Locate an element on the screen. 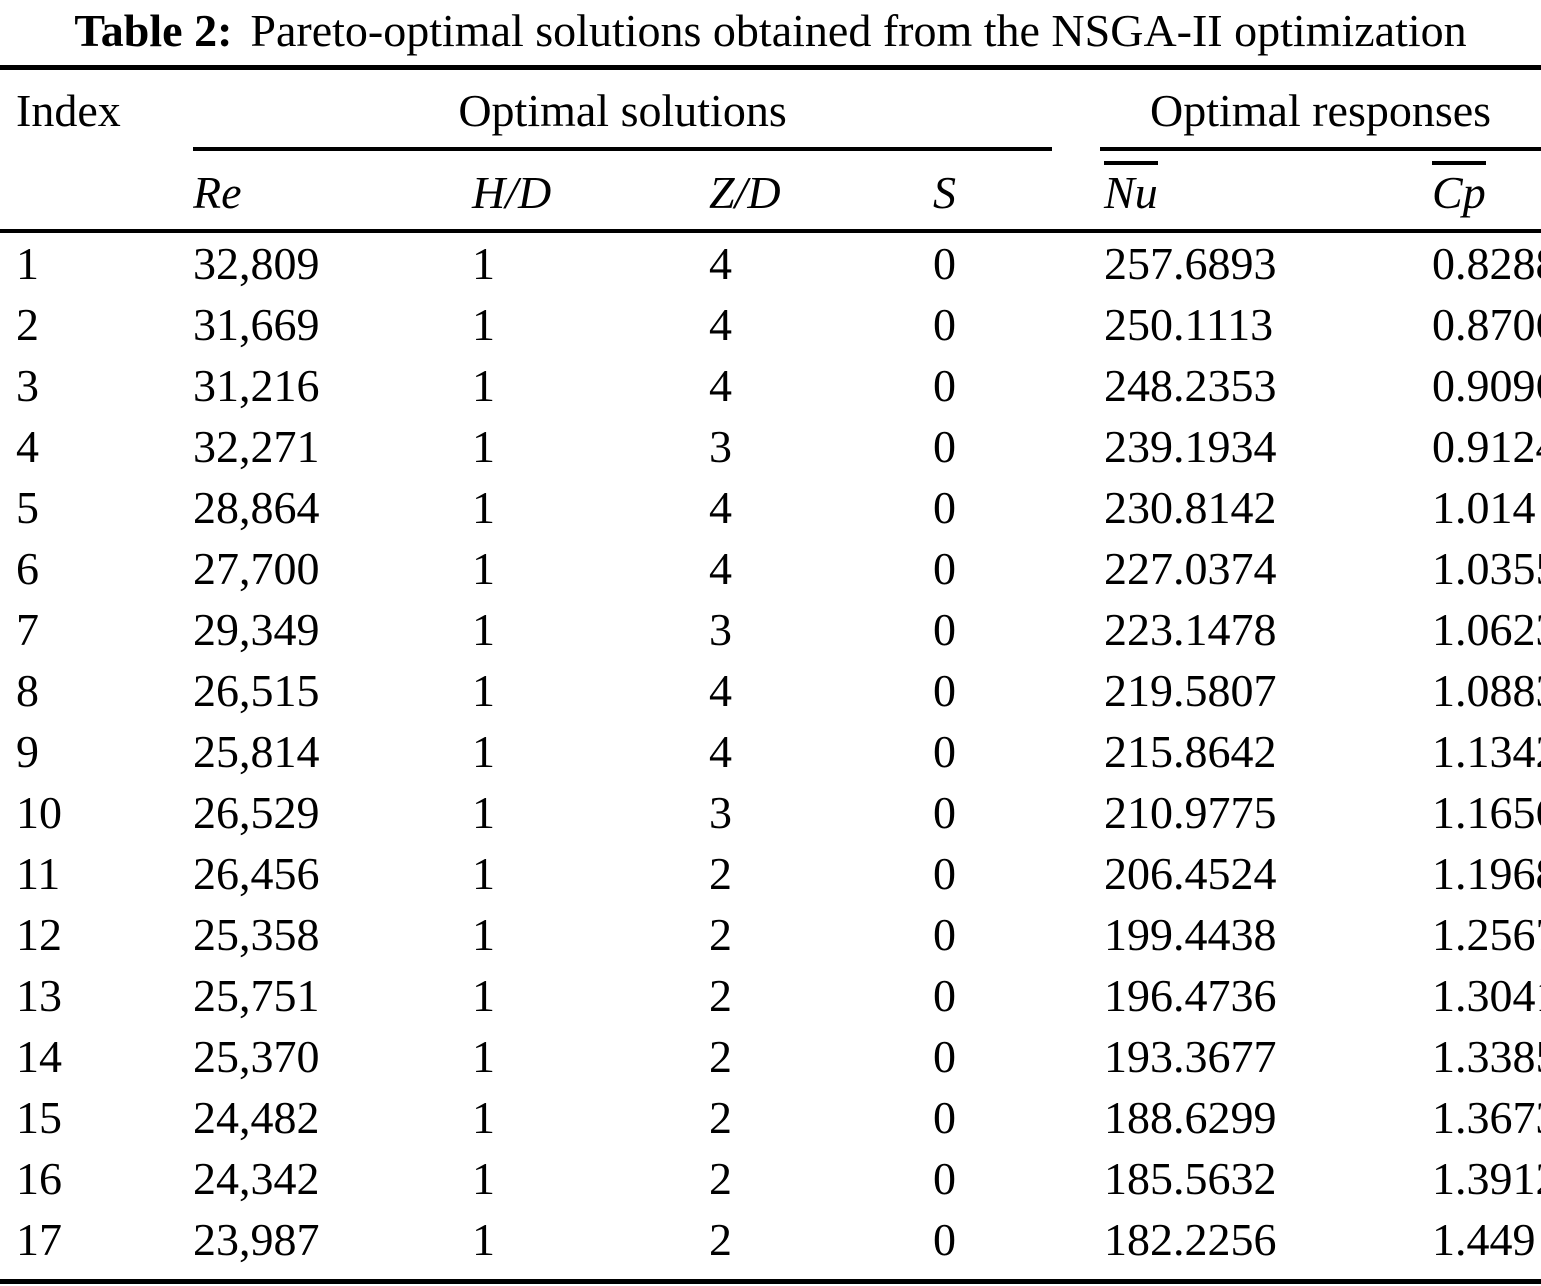 The height and width of the screenshot is (1286, 1541). cell-cp: 1.2567 is located at coordinates (1486, 934).